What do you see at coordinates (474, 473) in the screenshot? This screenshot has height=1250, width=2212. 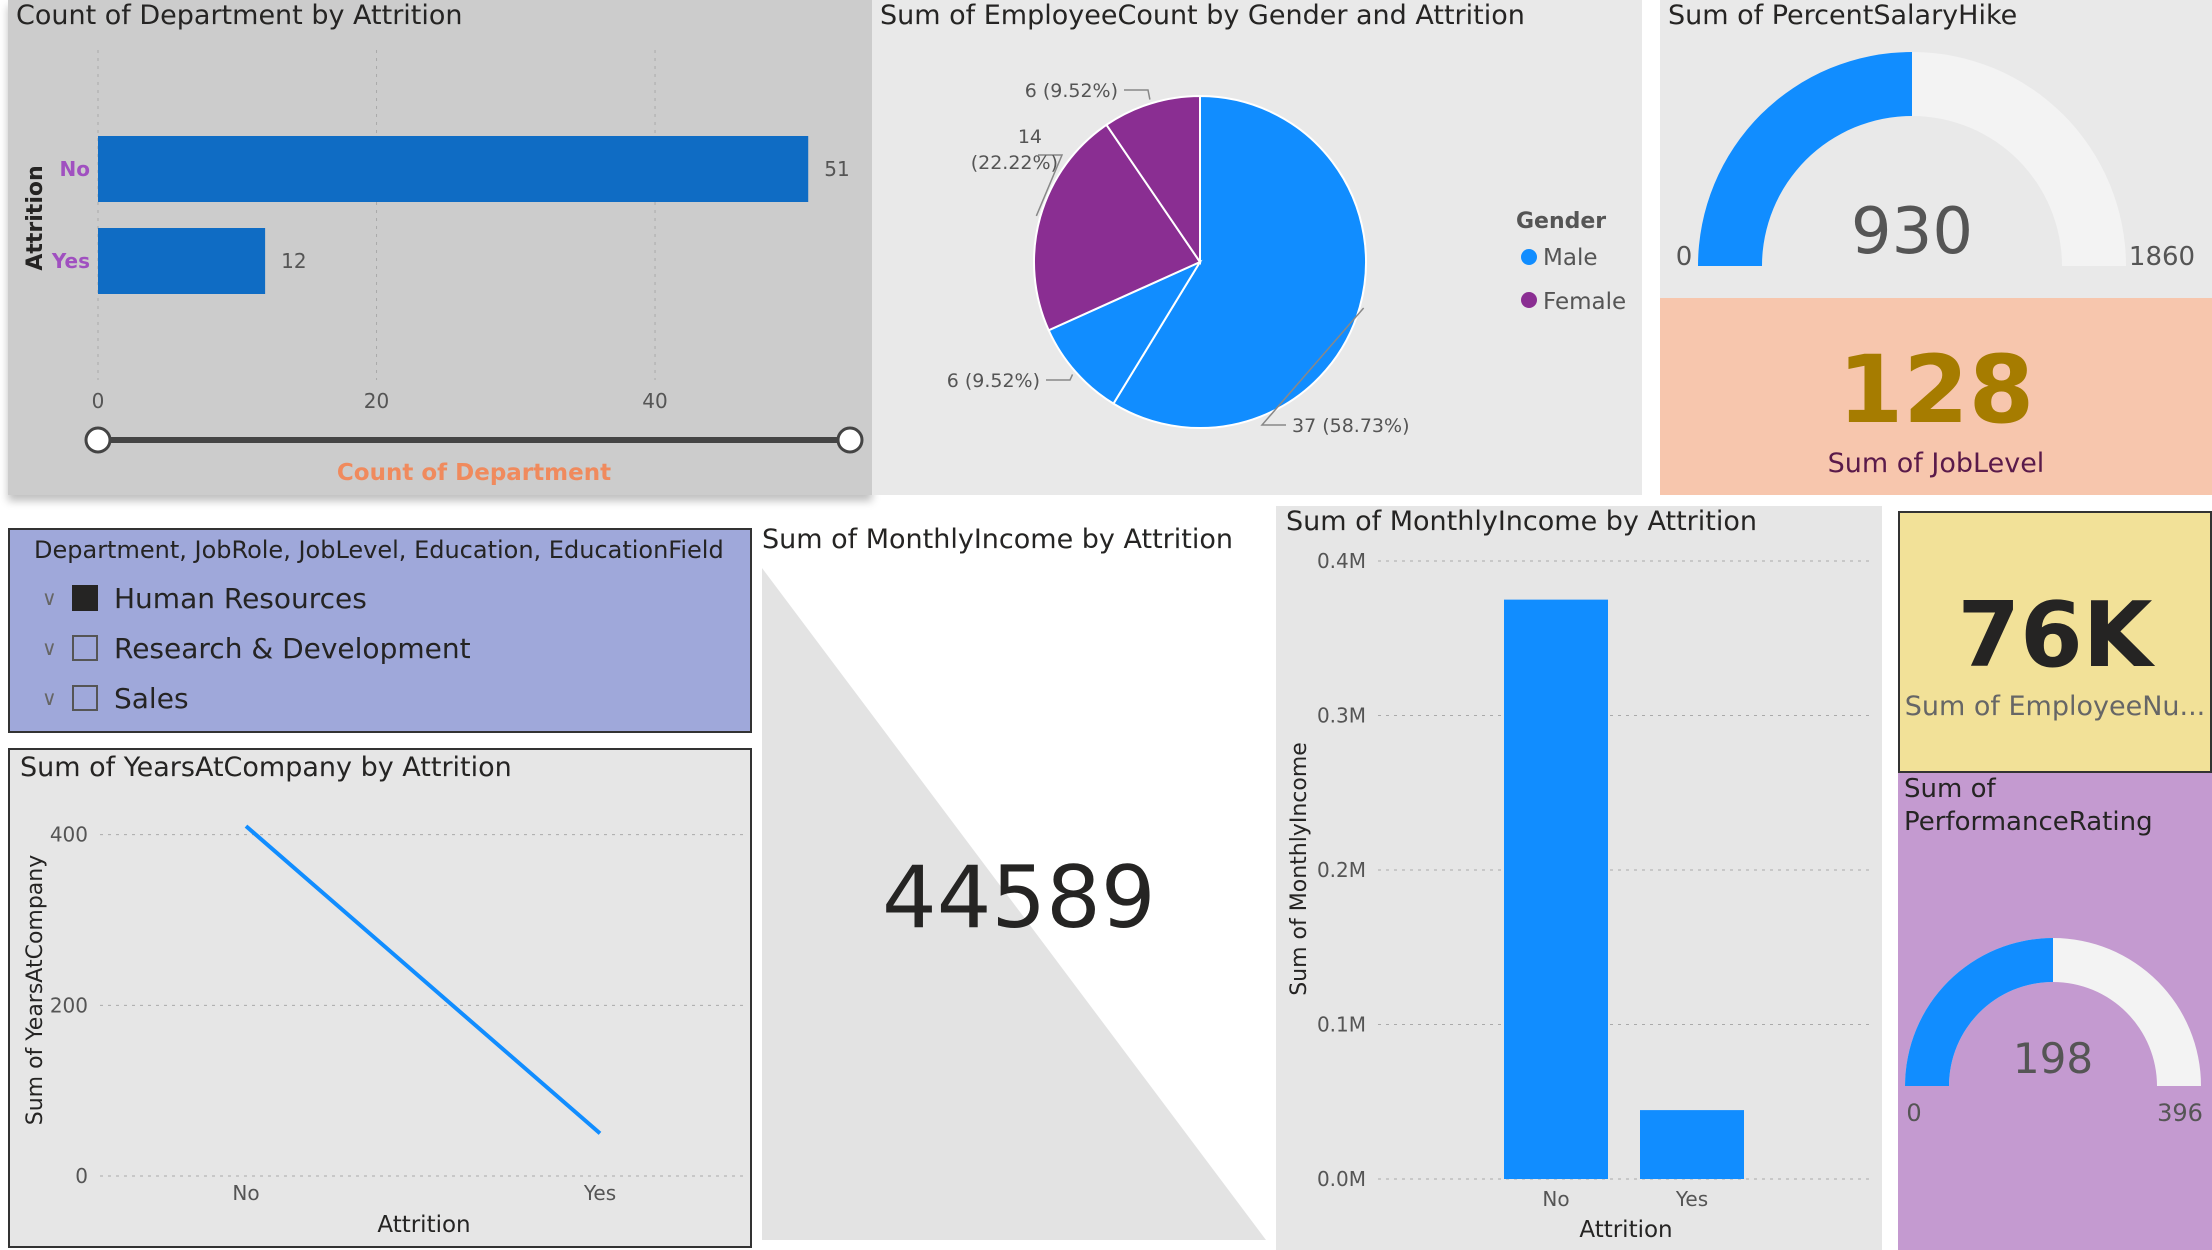 I see `x-axis-label: Count of Department` at bounding box center [474, 473].